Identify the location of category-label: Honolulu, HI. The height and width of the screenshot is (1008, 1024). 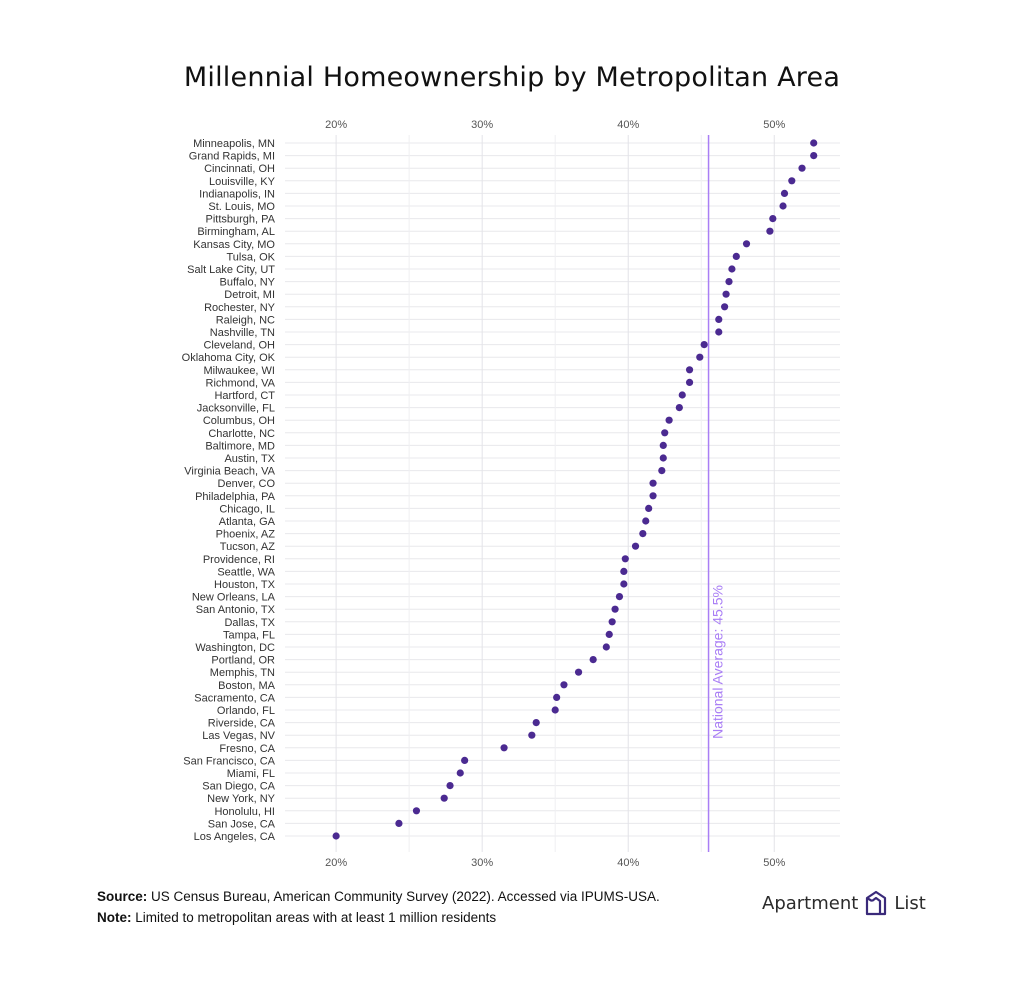
(244, 812).